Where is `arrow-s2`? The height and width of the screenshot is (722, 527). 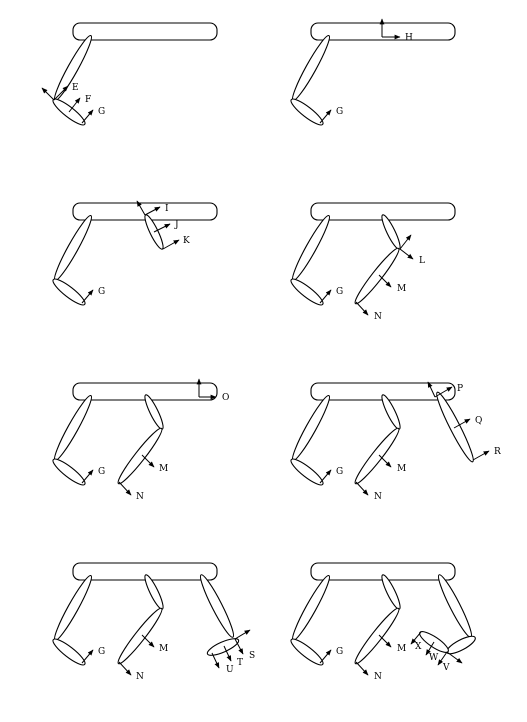
arrow-s2 is located at coordinates (239, 646).